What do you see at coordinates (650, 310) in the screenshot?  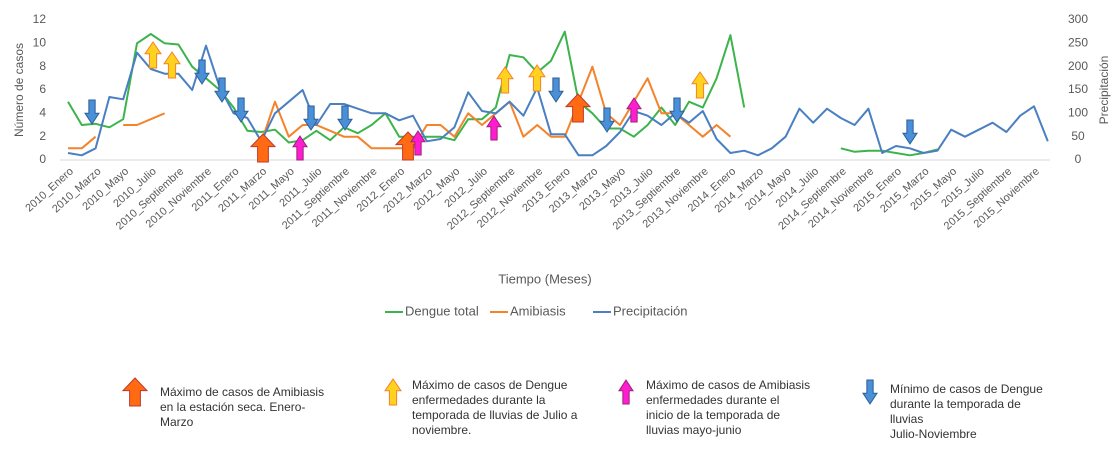 I see `legend-label: Precipitación` at bounding box center [650, 310].